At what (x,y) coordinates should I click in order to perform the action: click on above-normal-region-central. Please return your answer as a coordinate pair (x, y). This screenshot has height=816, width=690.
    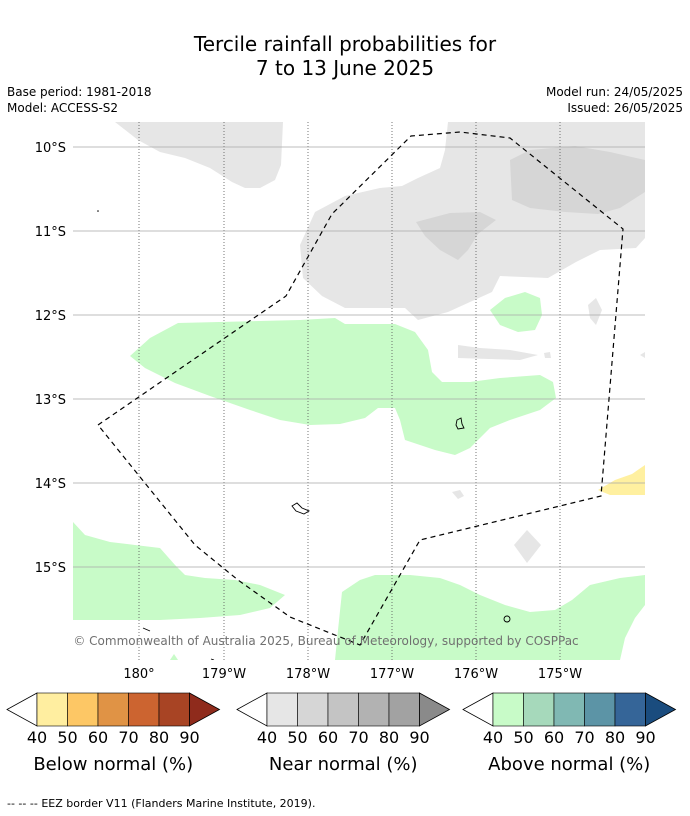
    Looking at the image, I should click on (343, 386).